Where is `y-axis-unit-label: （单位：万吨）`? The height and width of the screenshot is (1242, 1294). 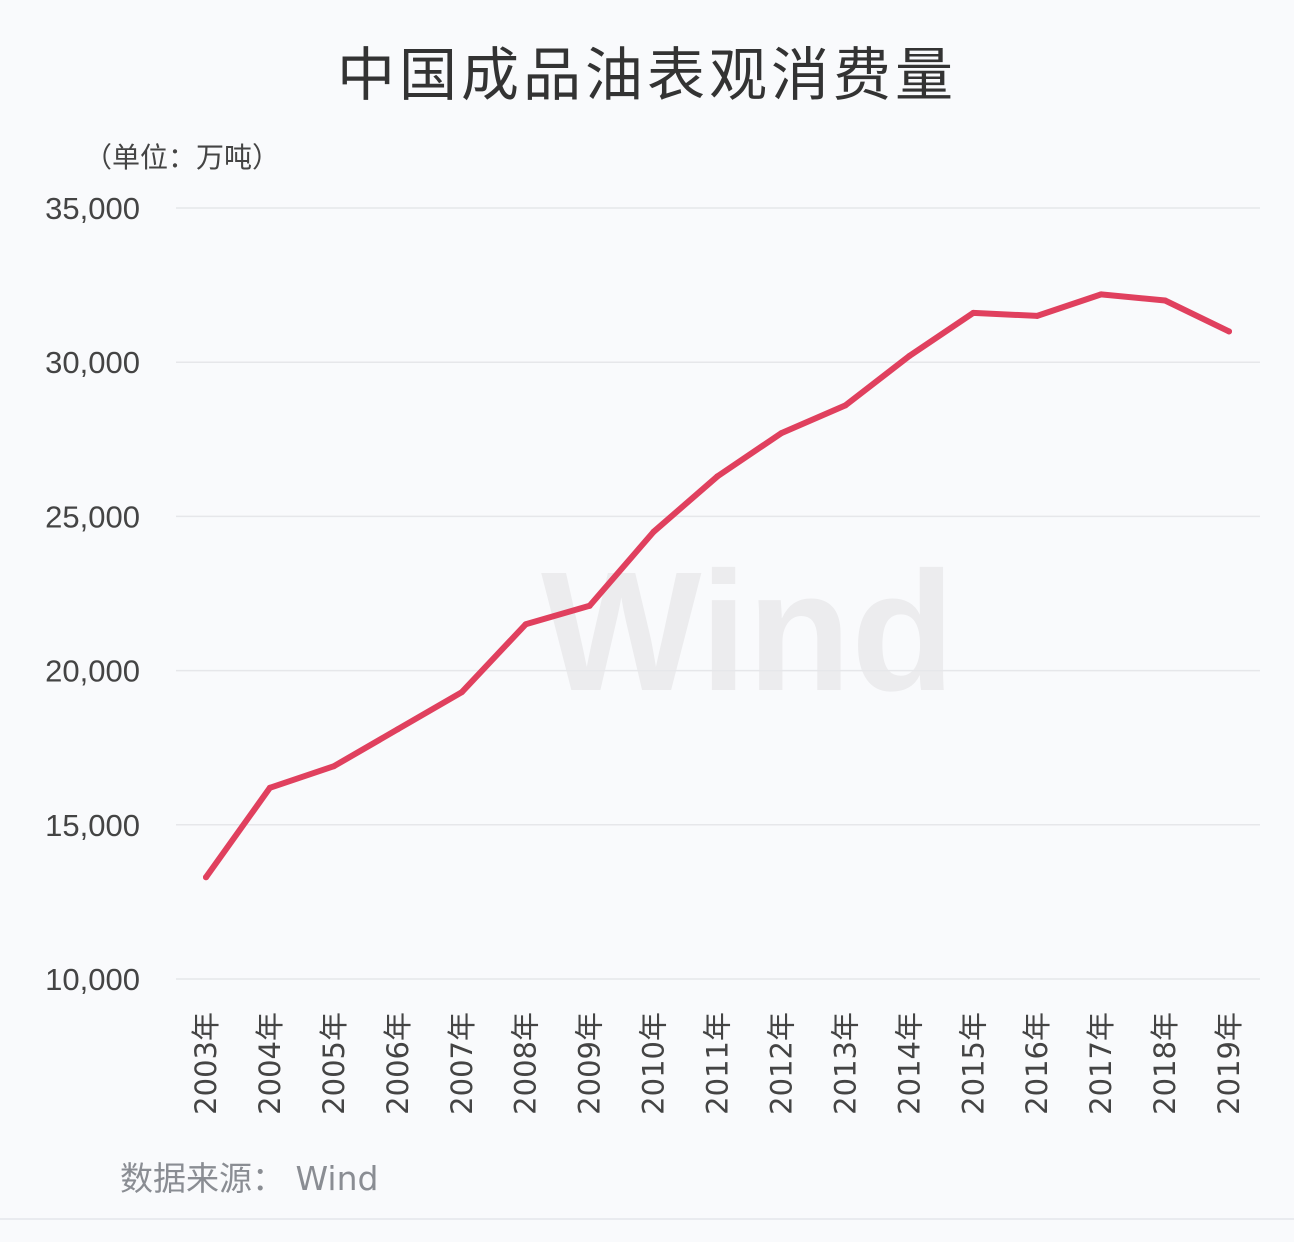
y-axis-unit-label: （单位：万吨） is located at coordinates (182, 157).